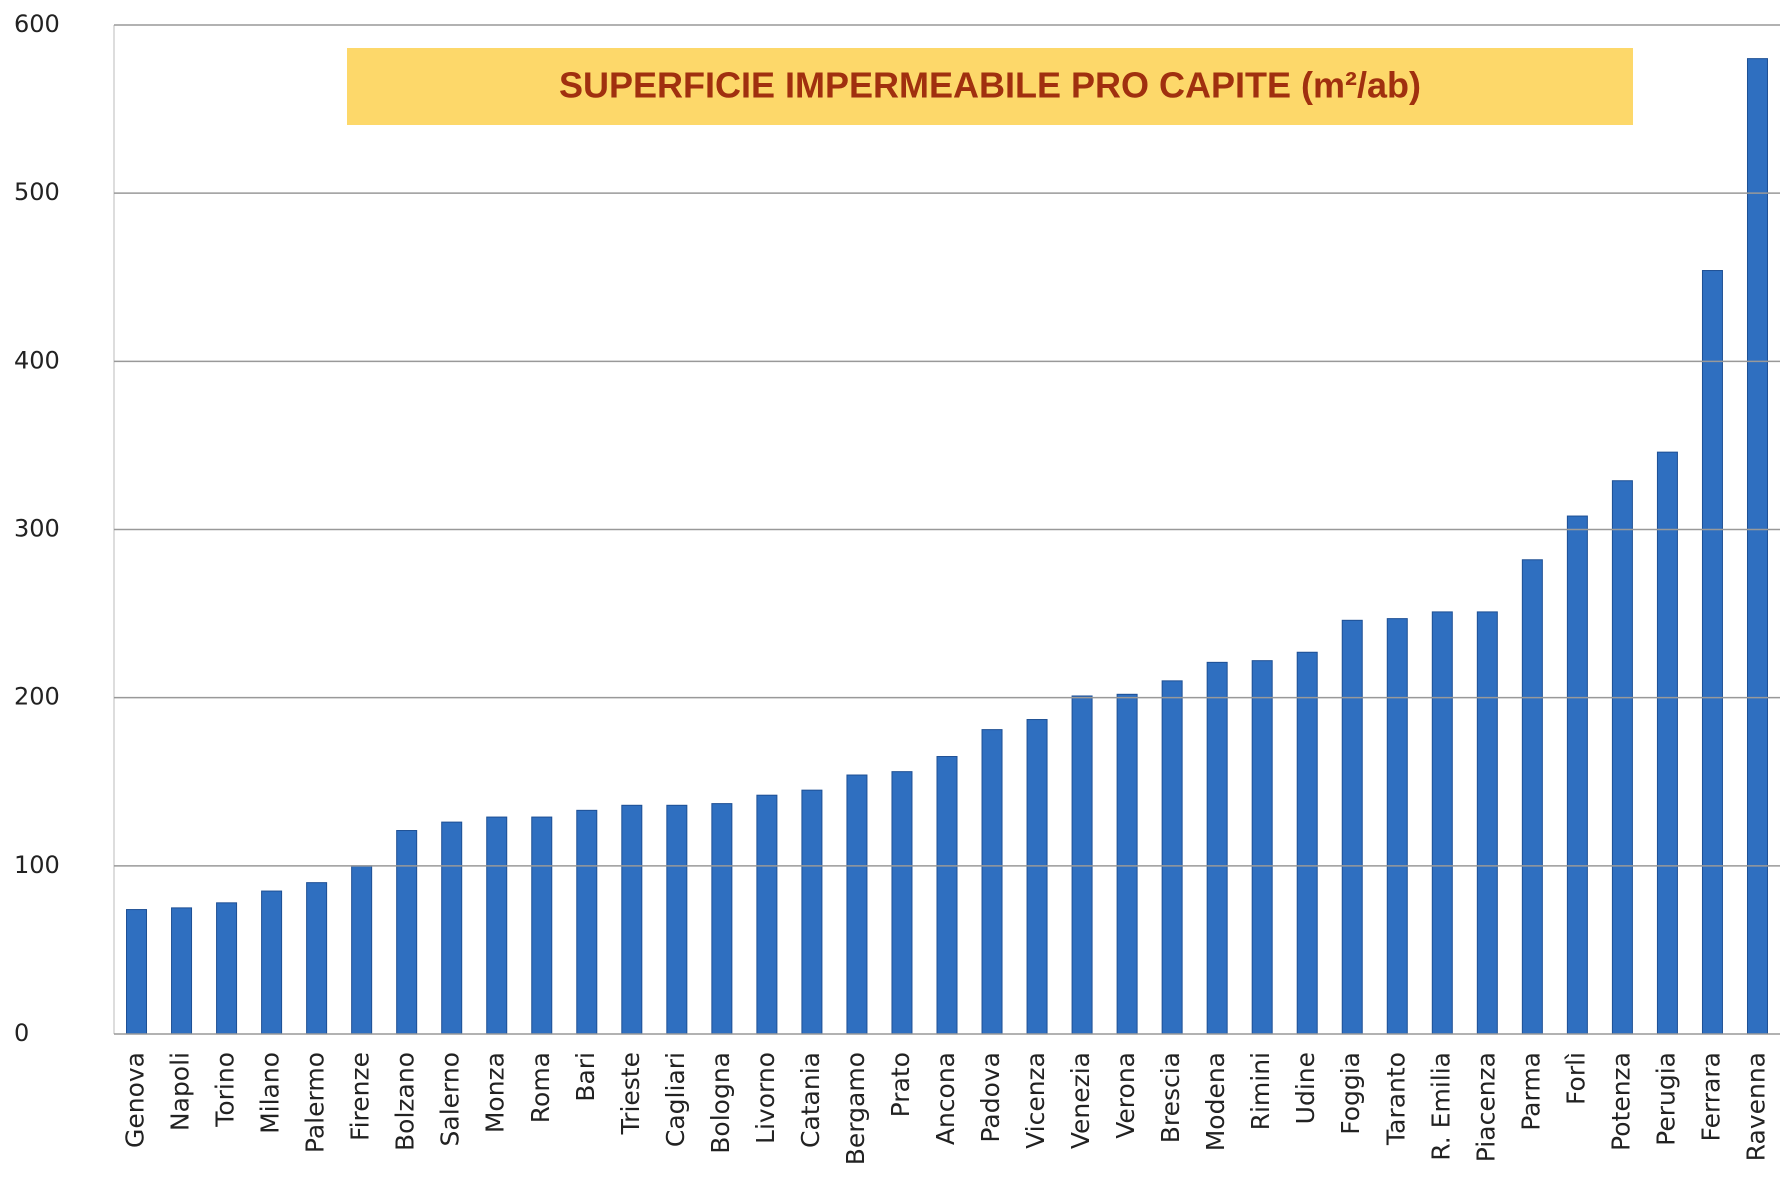 The image size is (1785, 1201). What do you see at coordinates (37, 697) in the screenshot?
I see `y-tick-label: 200` at bounding box center [37, 697].